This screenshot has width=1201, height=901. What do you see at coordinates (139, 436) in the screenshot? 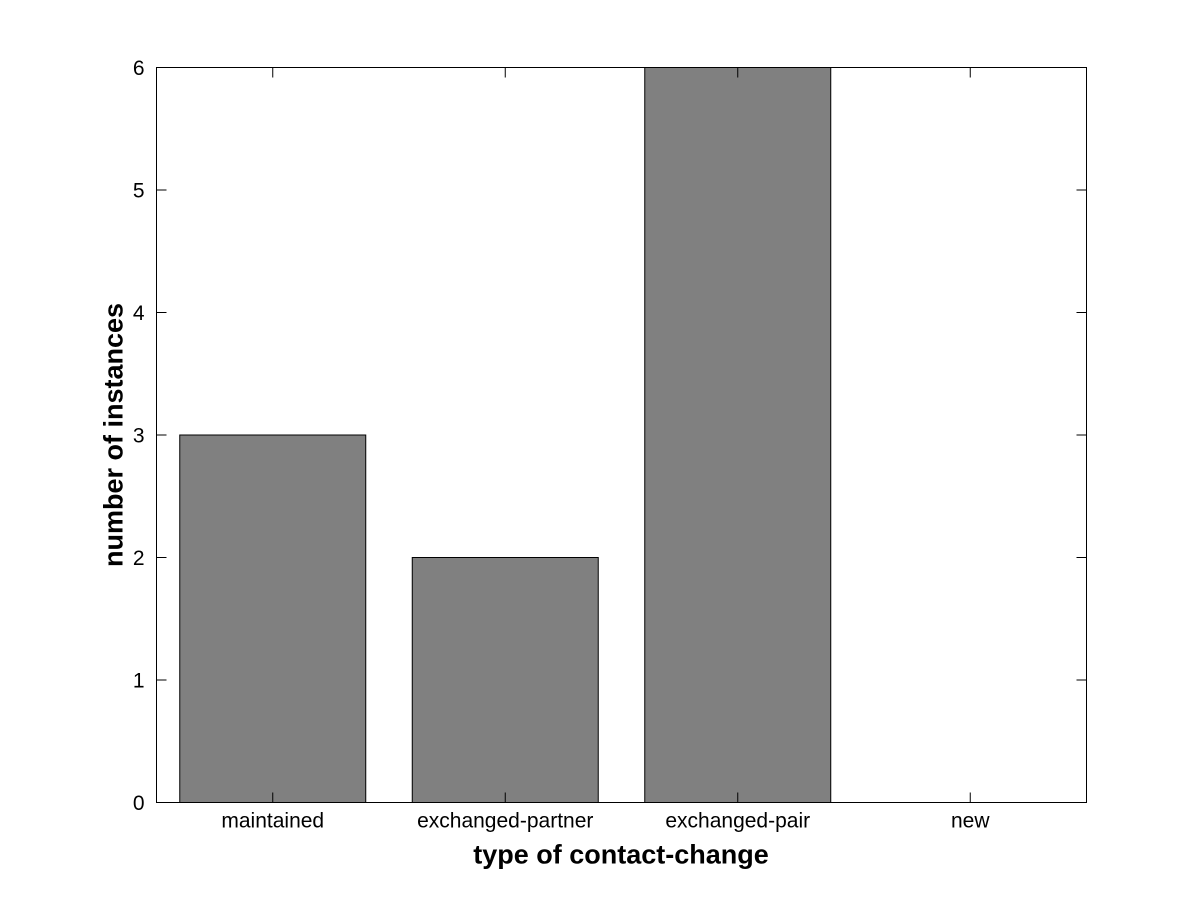
I see `y-tick-label: 3` at bounding box center [139, 436].